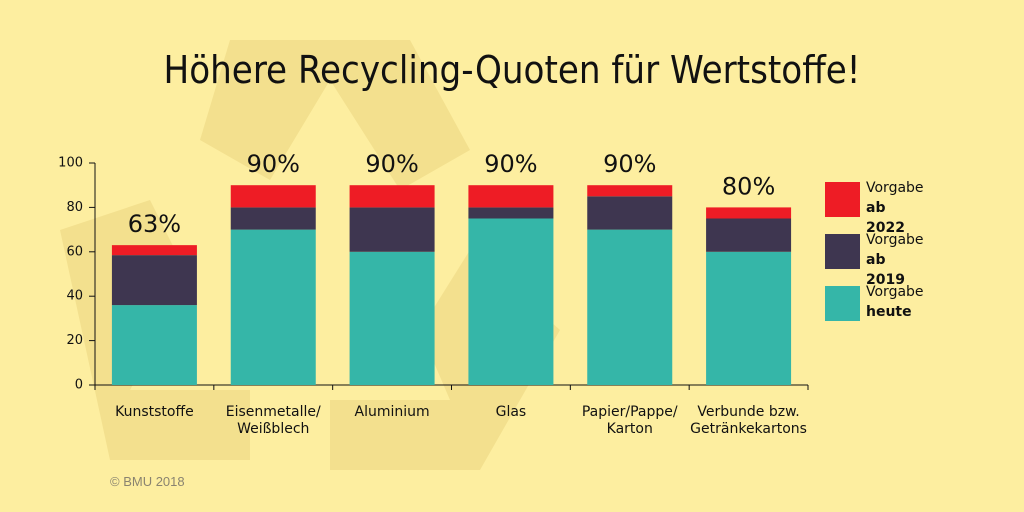  Describe the element at coordinates (748, 420) in the screenshot. I see `x-tick-label: Verbunde bzw. Getränkekartons` at that location.